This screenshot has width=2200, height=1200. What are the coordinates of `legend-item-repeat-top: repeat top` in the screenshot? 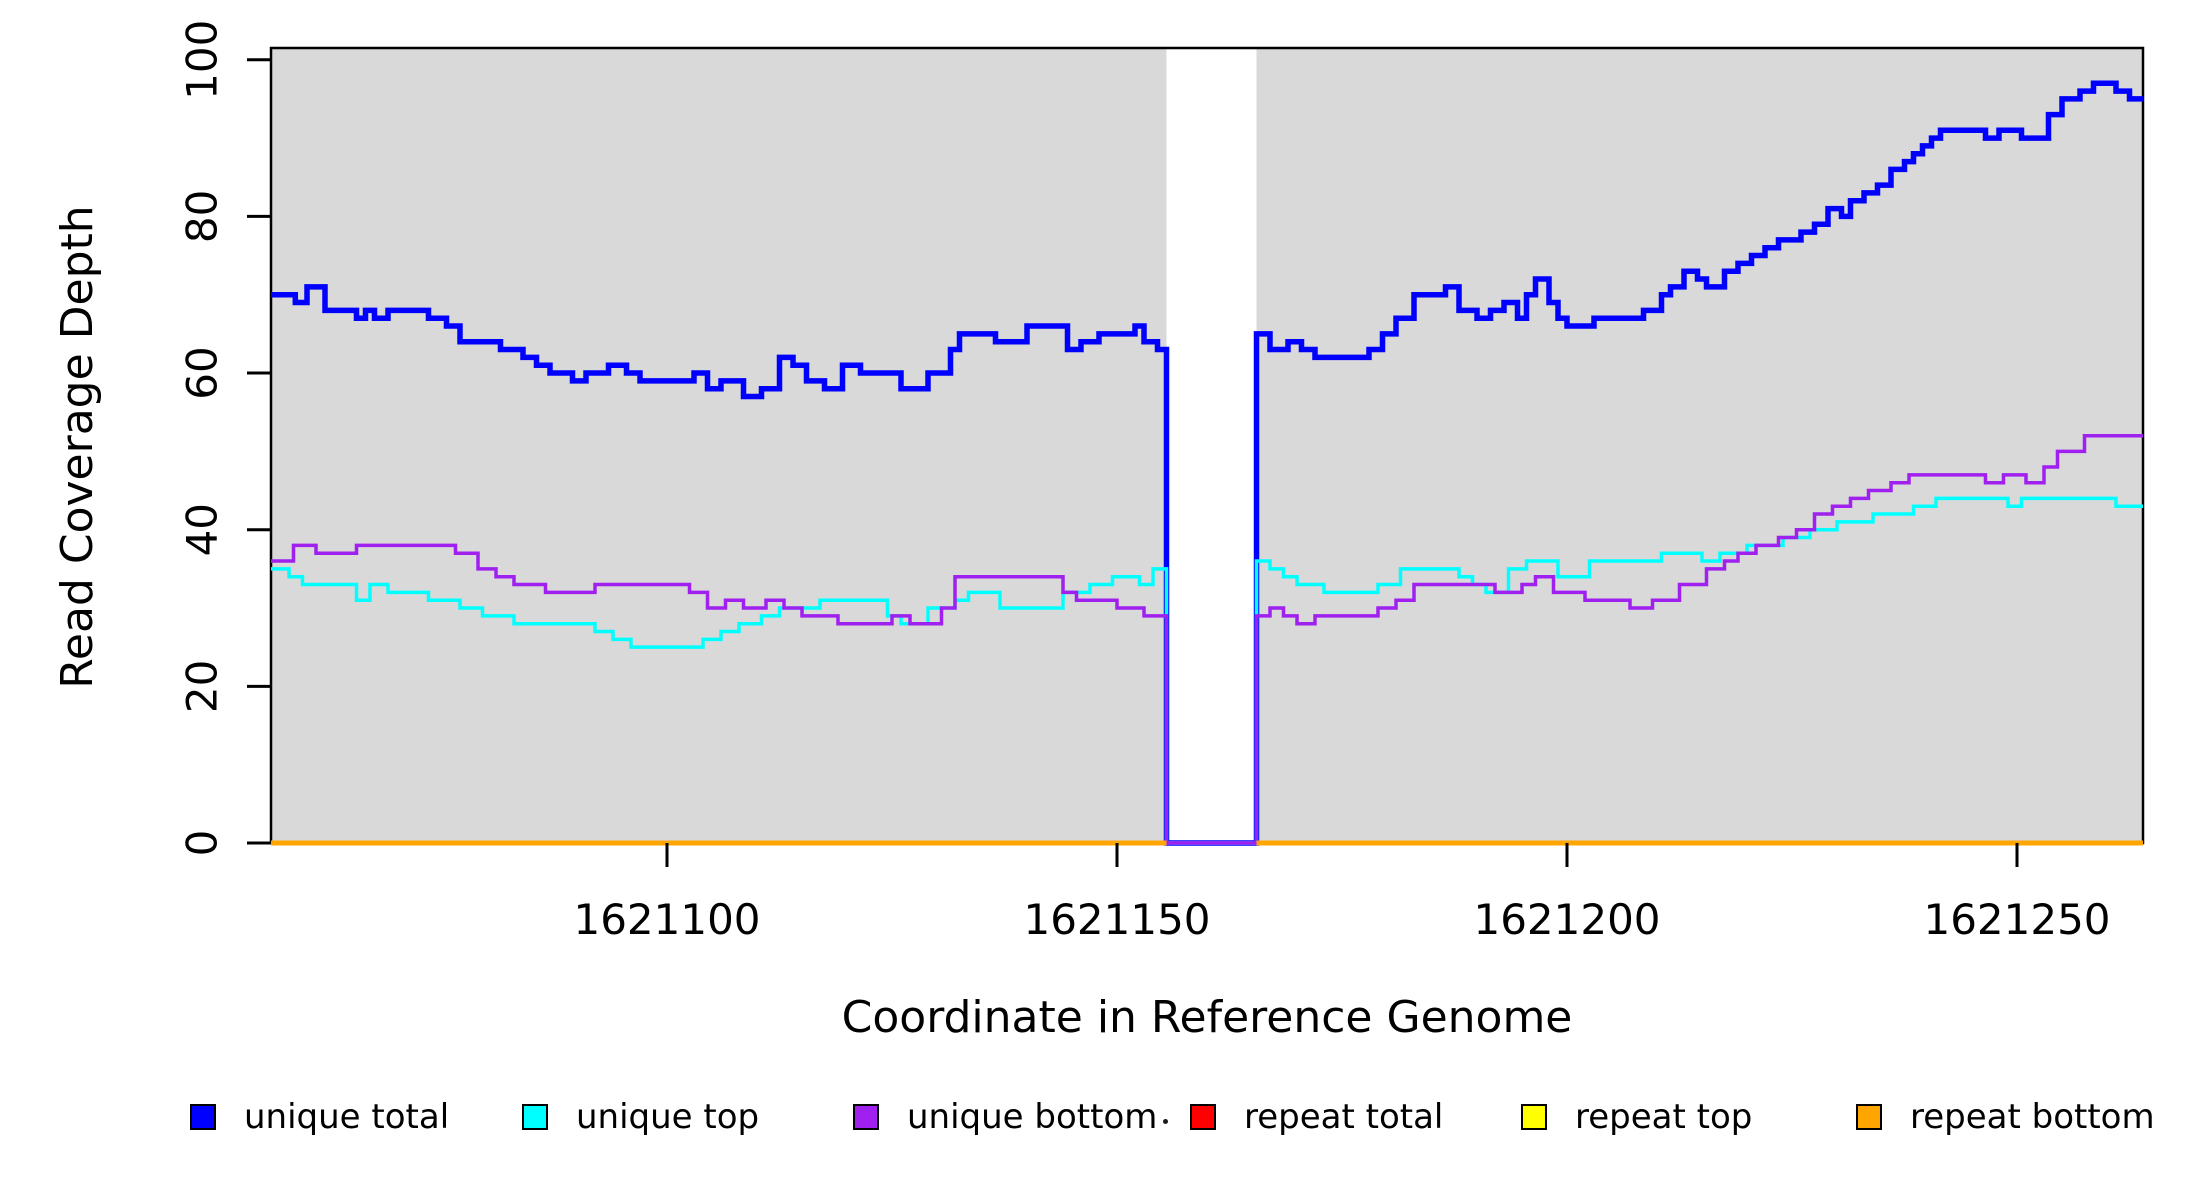 It's located at (1636, 1117).